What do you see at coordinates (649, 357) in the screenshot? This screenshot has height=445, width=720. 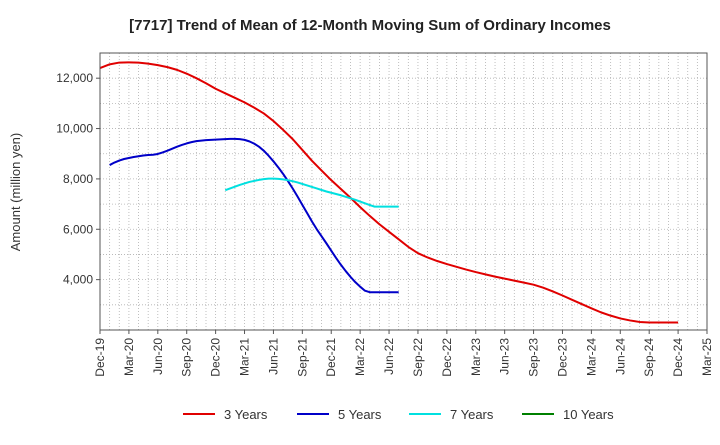 I see `x-tick-label: Sep-24` at bounding box center [649, 357].